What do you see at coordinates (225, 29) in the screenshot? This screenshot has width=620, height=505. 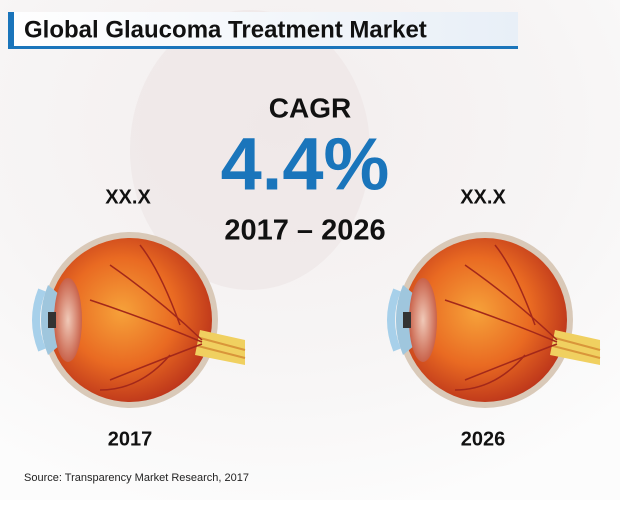 I see `title: Global Glaucoma Treatment Market` at bounding box center [225, 29].